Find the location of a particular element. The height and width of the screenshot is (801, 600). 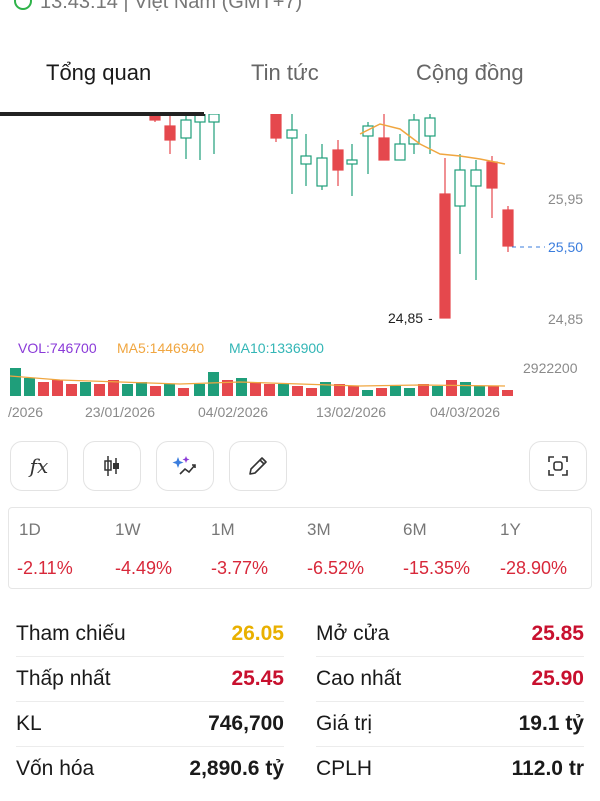

high-price-label: Cao nhất is located at coordinates (359, 678).